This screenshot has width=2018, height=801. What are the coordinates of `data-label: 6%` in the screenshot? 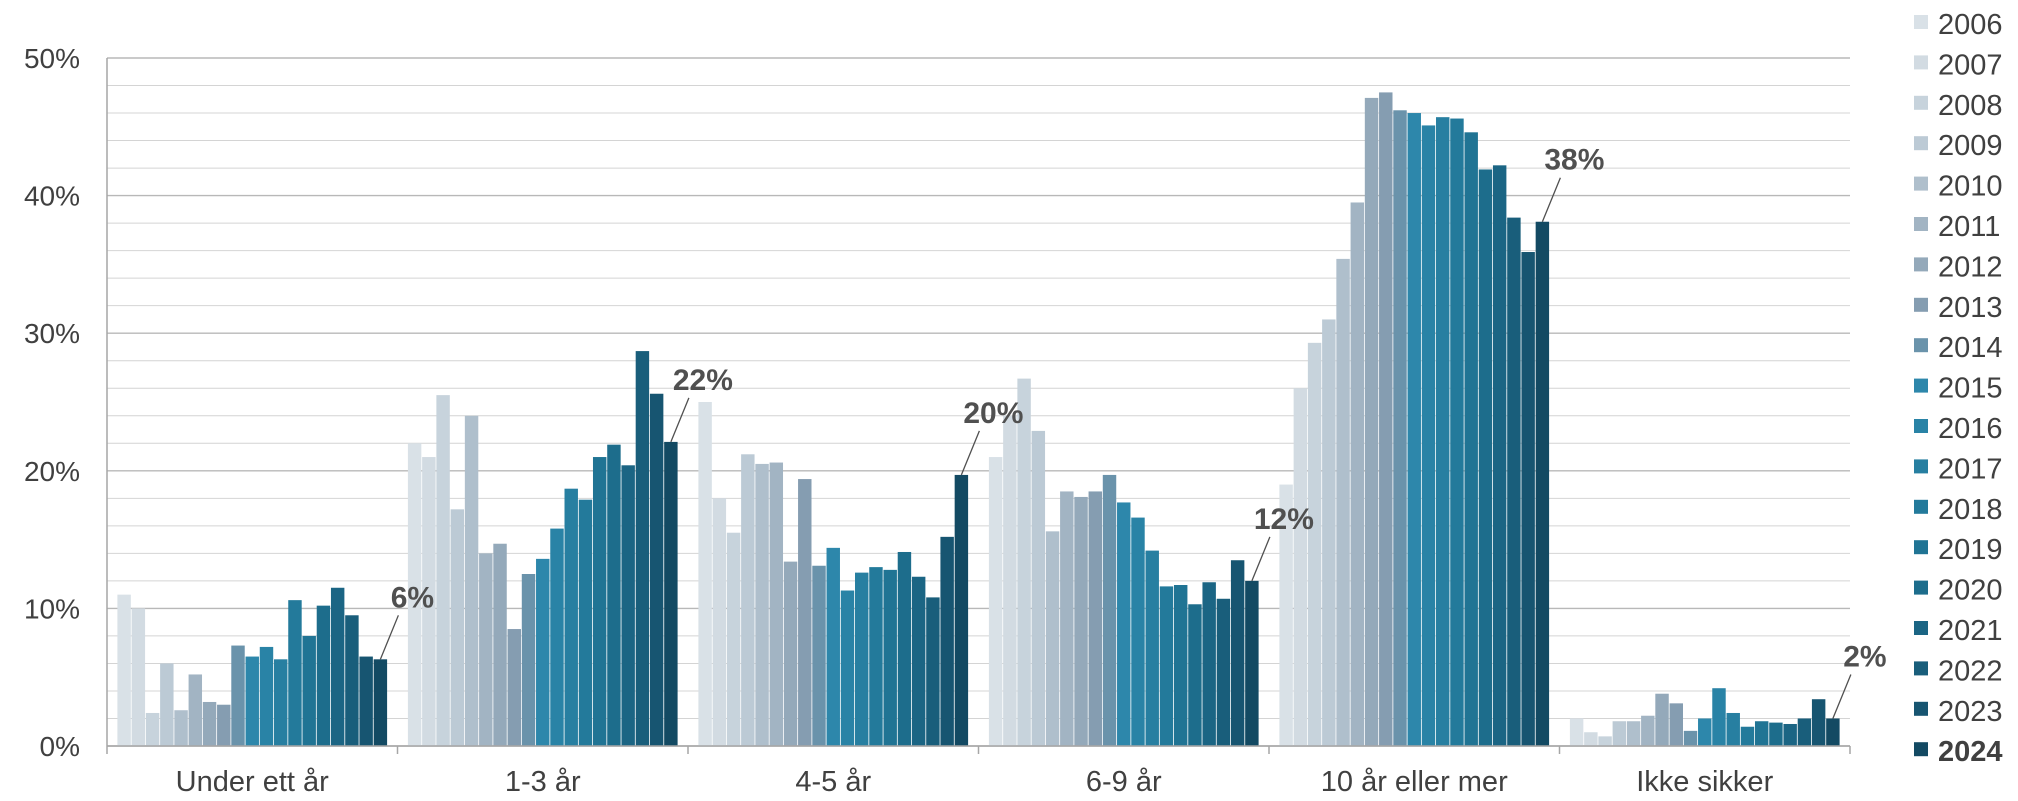 It's located at (412, 597).